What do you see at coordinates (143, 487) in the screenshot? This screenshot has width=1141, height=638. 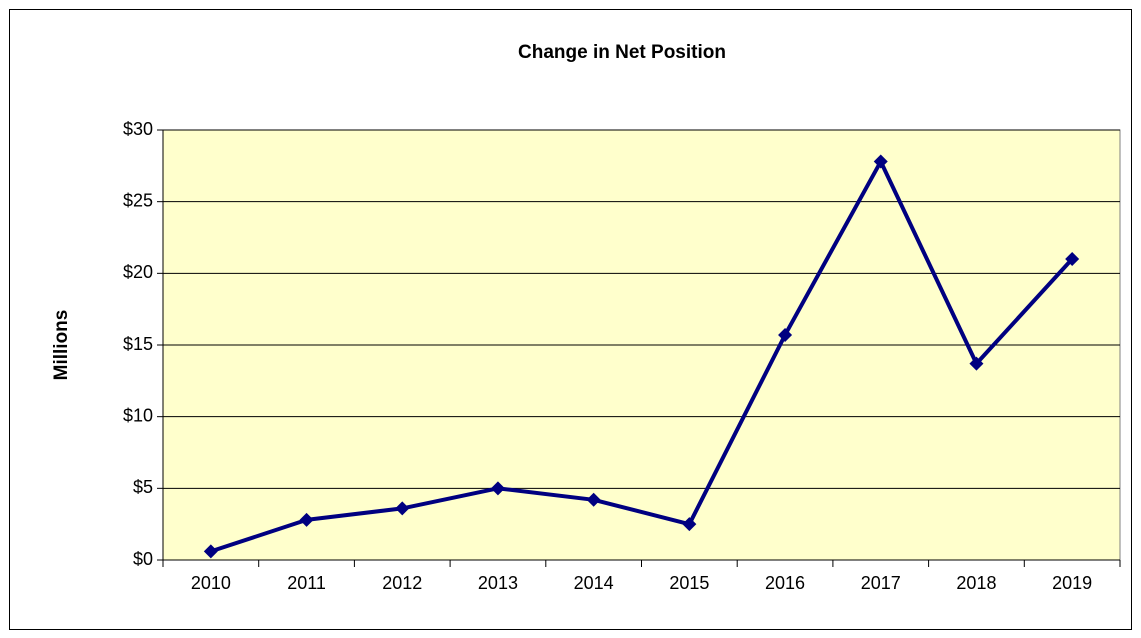 I see `y-tick-label: $5` at bounding box center [143, 487].